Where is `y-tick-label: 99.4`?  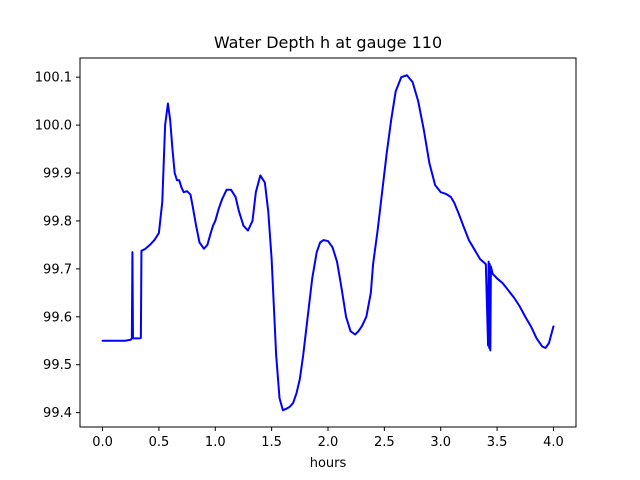
y-tick-label: 99.4 is located at coordinates (57, 413).